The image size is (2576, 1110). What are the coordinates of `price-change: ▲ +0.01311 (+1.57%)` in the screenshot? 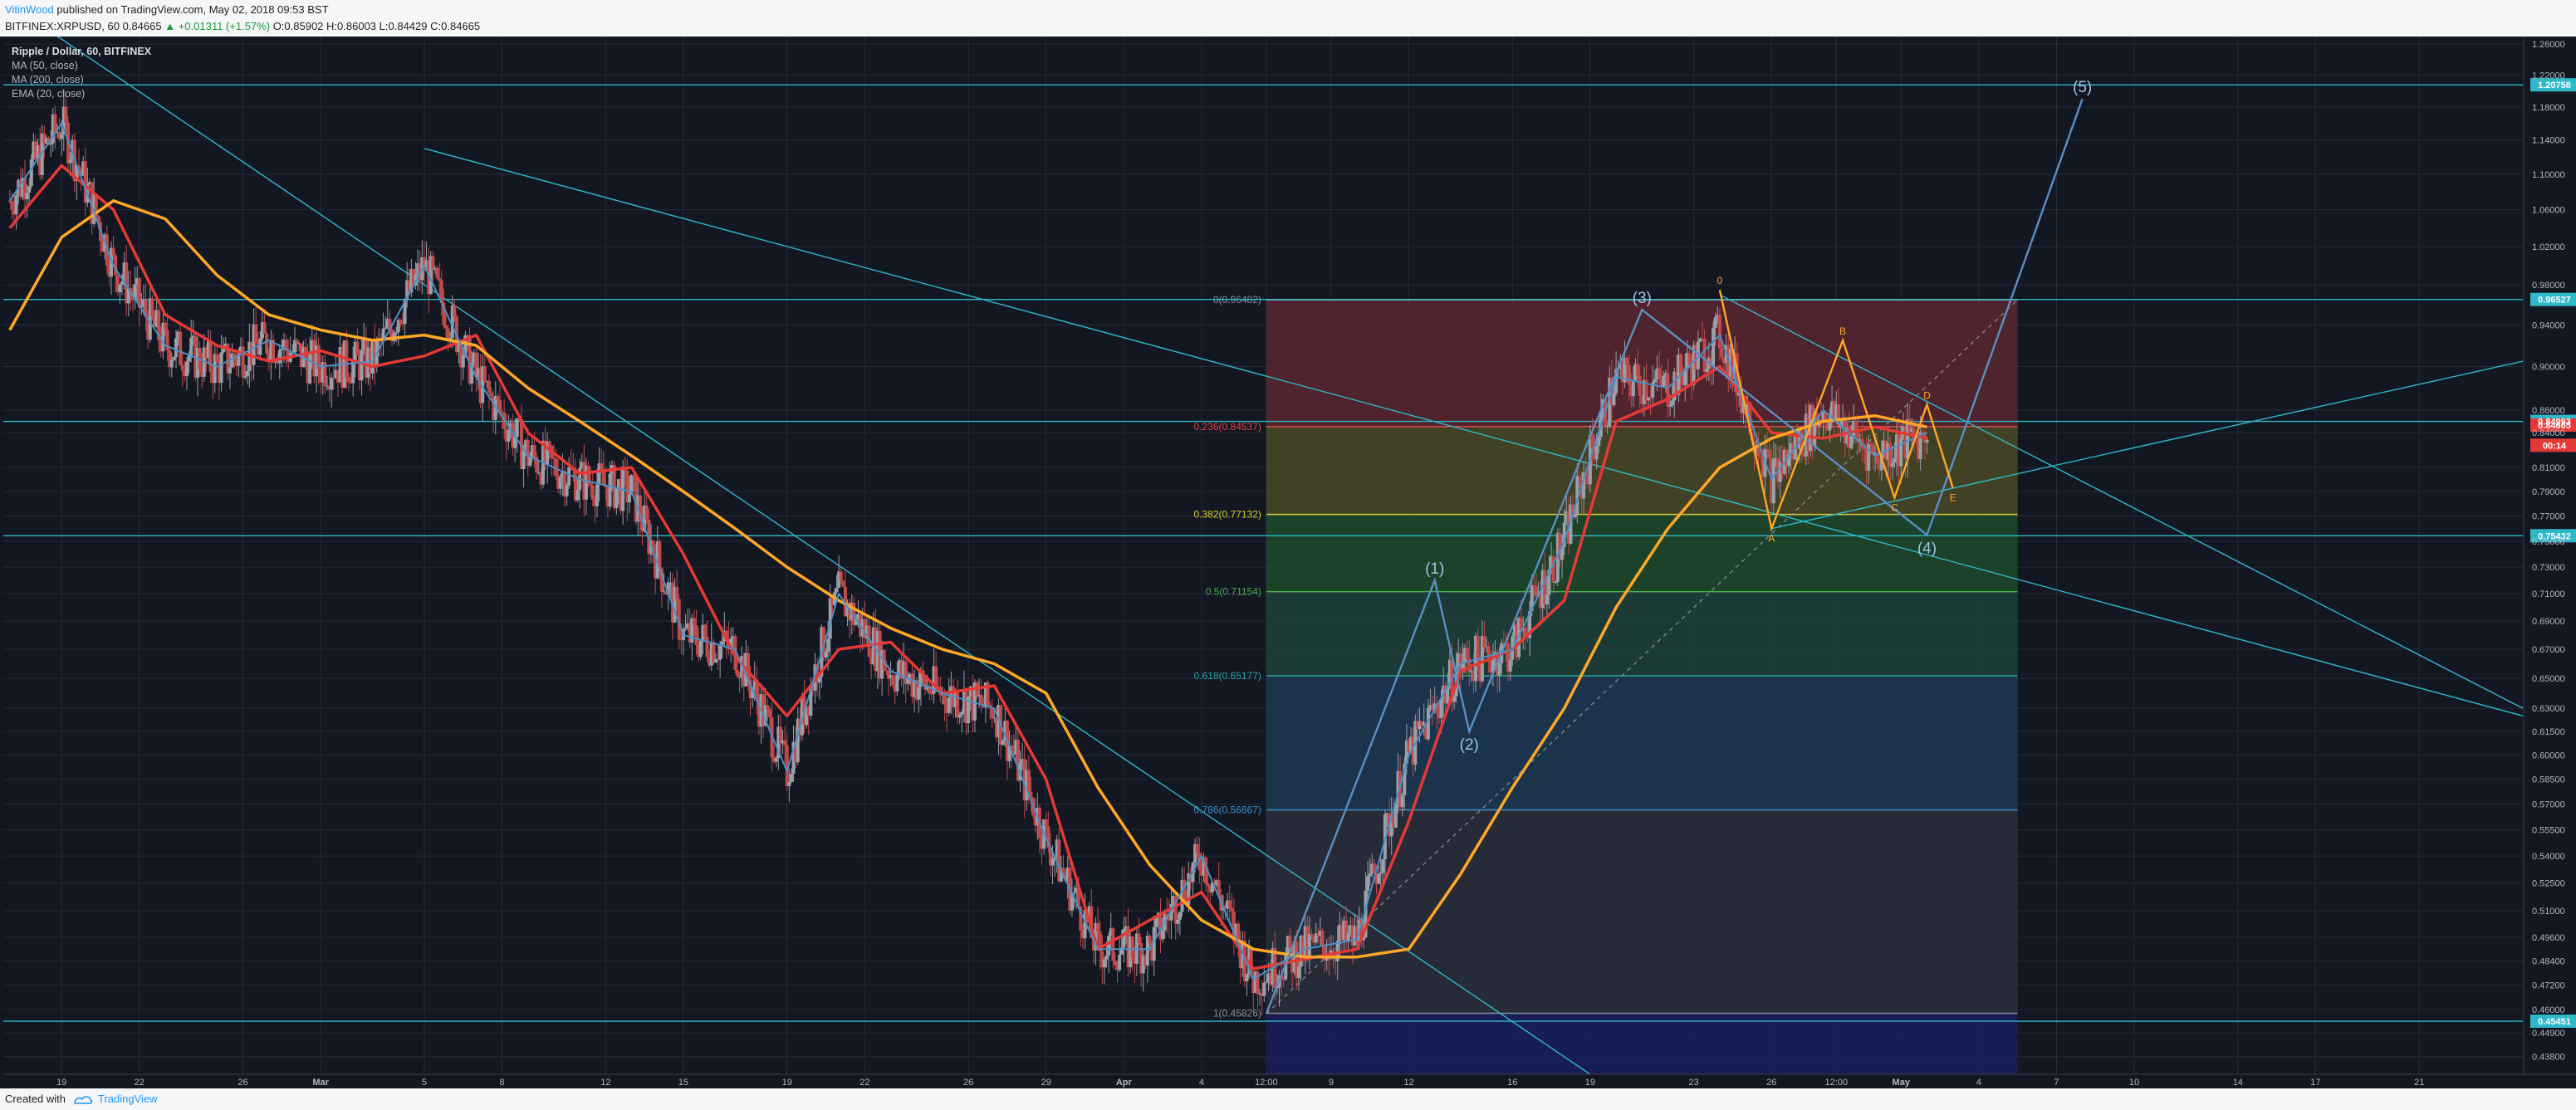 It's located at (218, 26).